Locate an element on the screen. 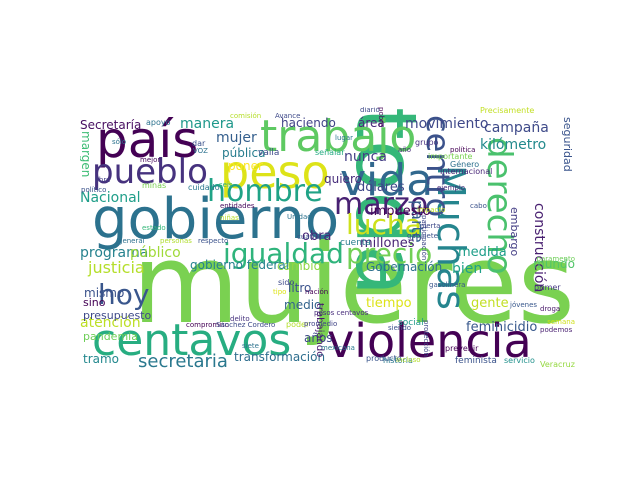  word: VOZ is located at coordinates (200, 151).